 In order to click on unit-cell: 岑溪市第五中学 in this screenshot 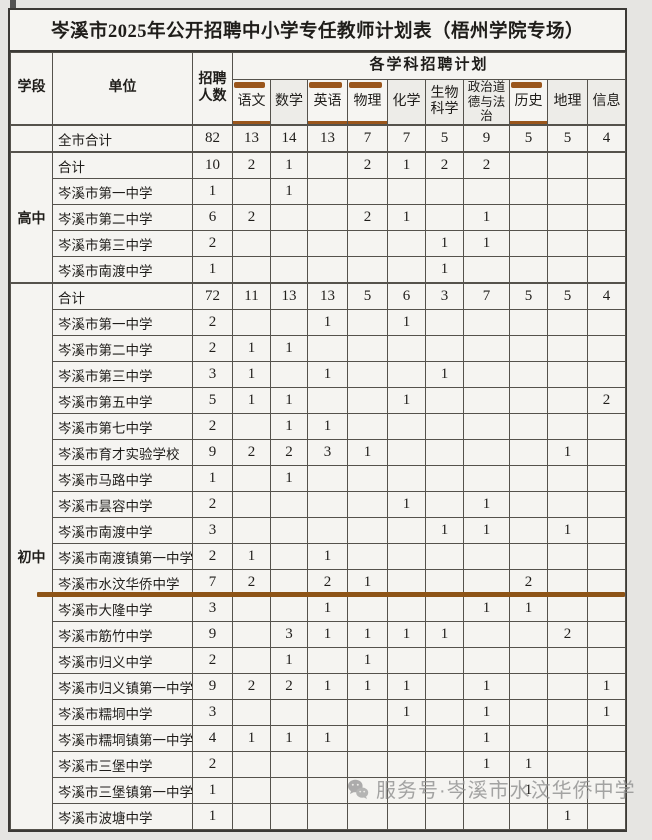, I will do `click(122, 400)`.